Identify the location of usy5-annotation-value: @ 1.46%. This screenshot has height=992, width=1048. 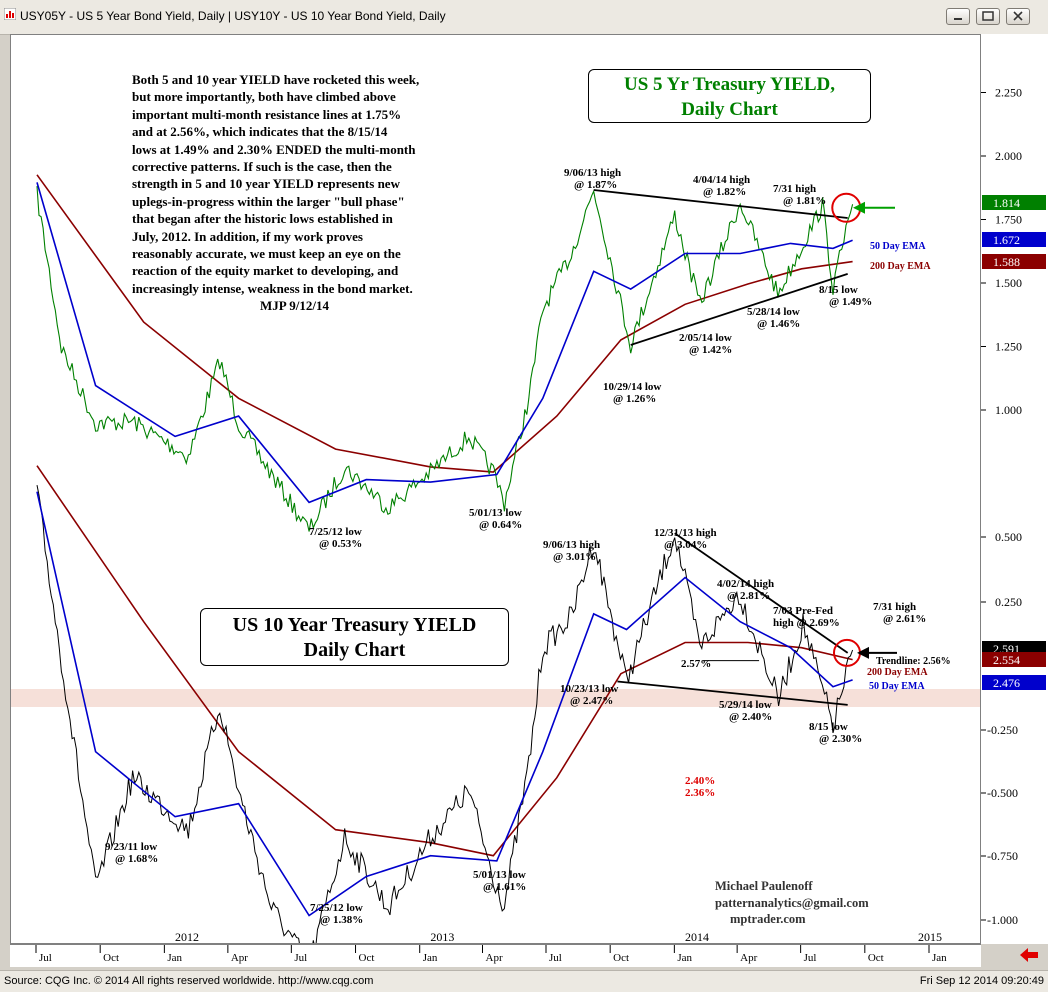
(778, 324).